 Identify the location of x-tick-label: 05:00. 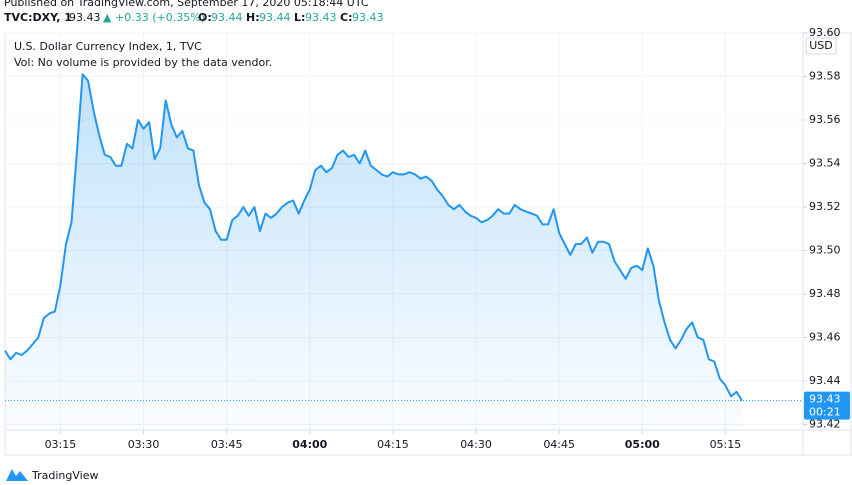
(642, 444).